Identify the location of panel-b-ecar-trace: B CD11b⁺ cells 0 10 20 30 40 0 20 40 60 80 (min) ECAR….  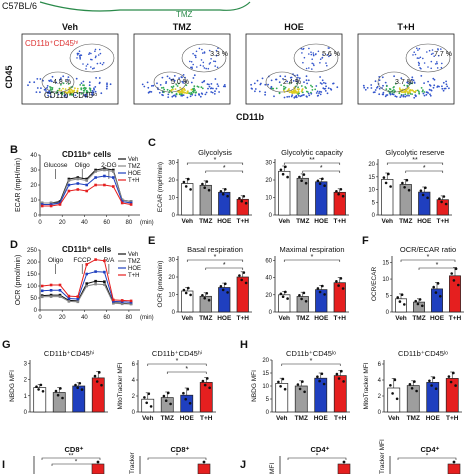
(82, 185).